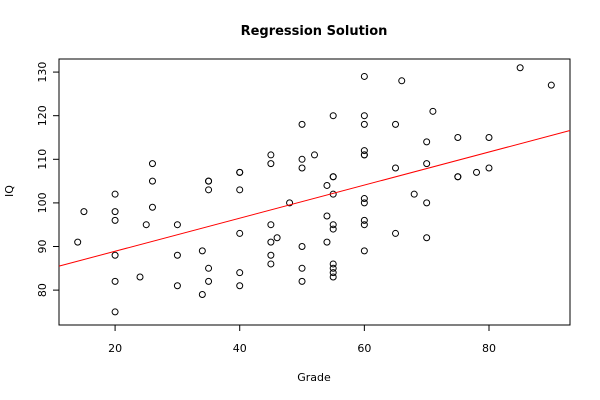  What do you see at coordinates (364, 348) in the screenshot?
I see `x-tick-label: 60` at bounding box center [364, 348].